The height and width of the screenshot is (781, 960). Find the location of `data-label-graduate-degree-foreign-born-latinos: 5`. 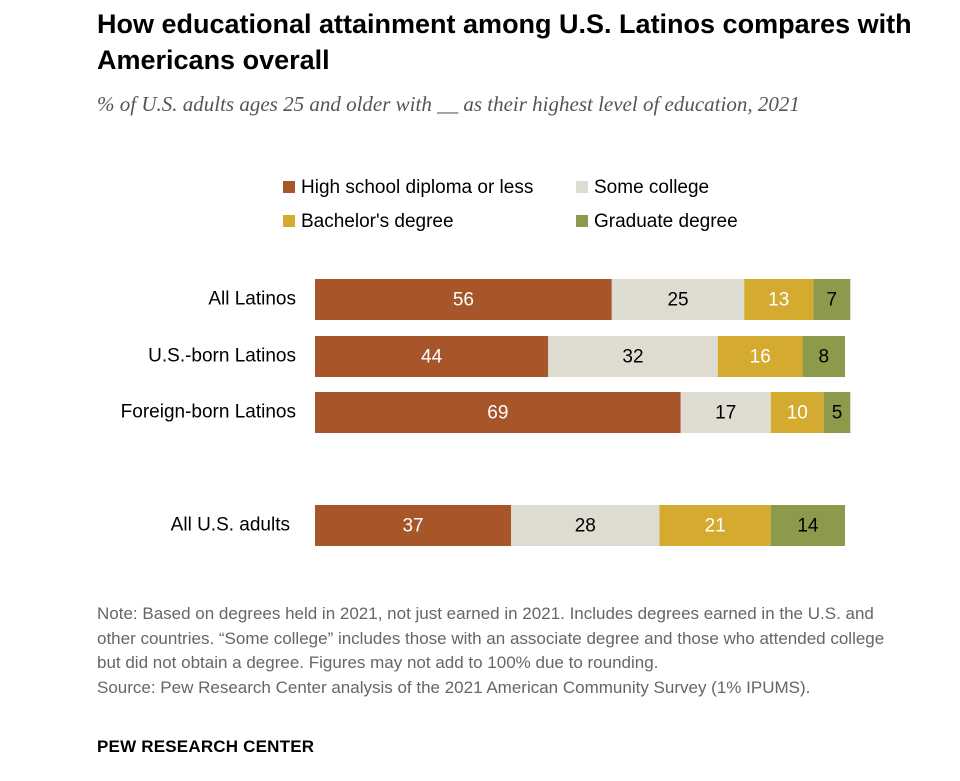

data-label-graduate-degree-foreign-born-latinos: 5 is located at coordinates (837, 413).